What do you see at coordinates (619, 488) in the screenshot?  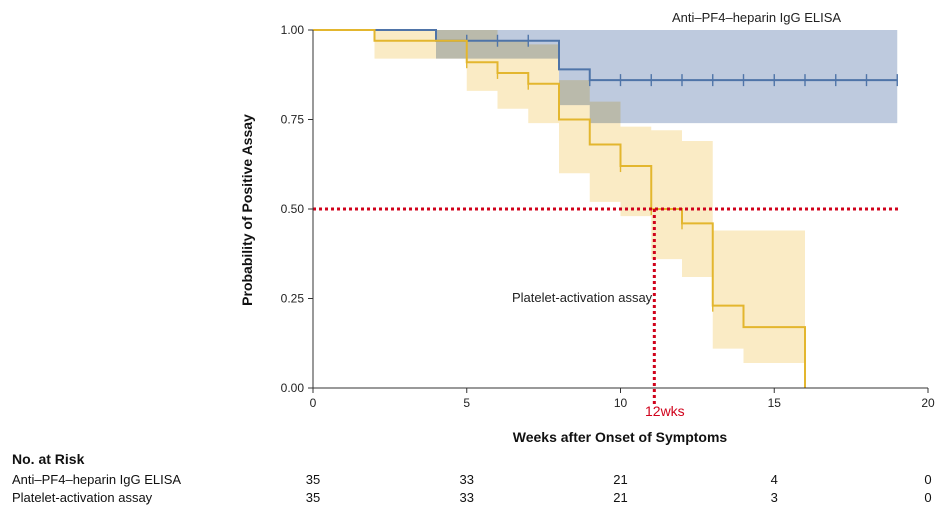 I see `risk-table-values: 35 33 21 4 0 35 33 21 3 0` at bounding box center [619, 488].